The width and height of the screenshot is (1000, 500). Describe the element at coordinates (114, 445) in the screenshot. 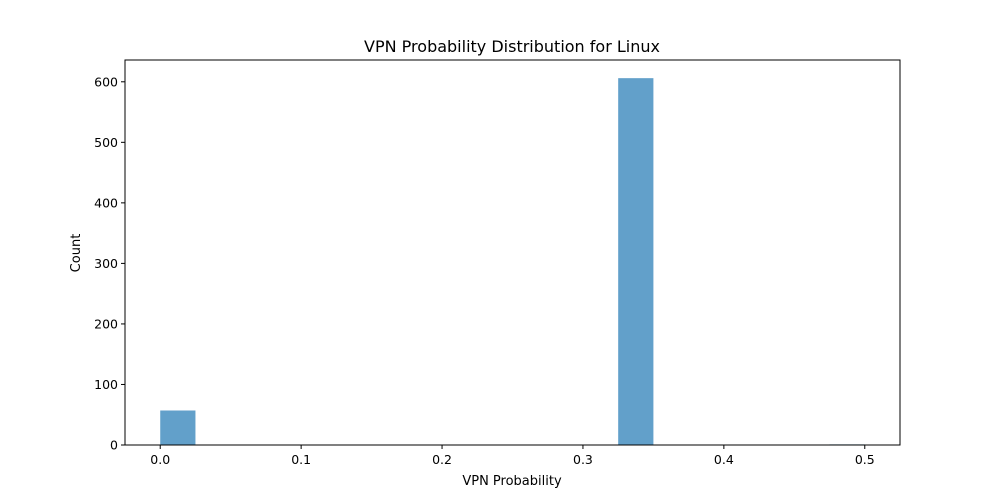

I see `y-tick-label-0: 0` at that location.